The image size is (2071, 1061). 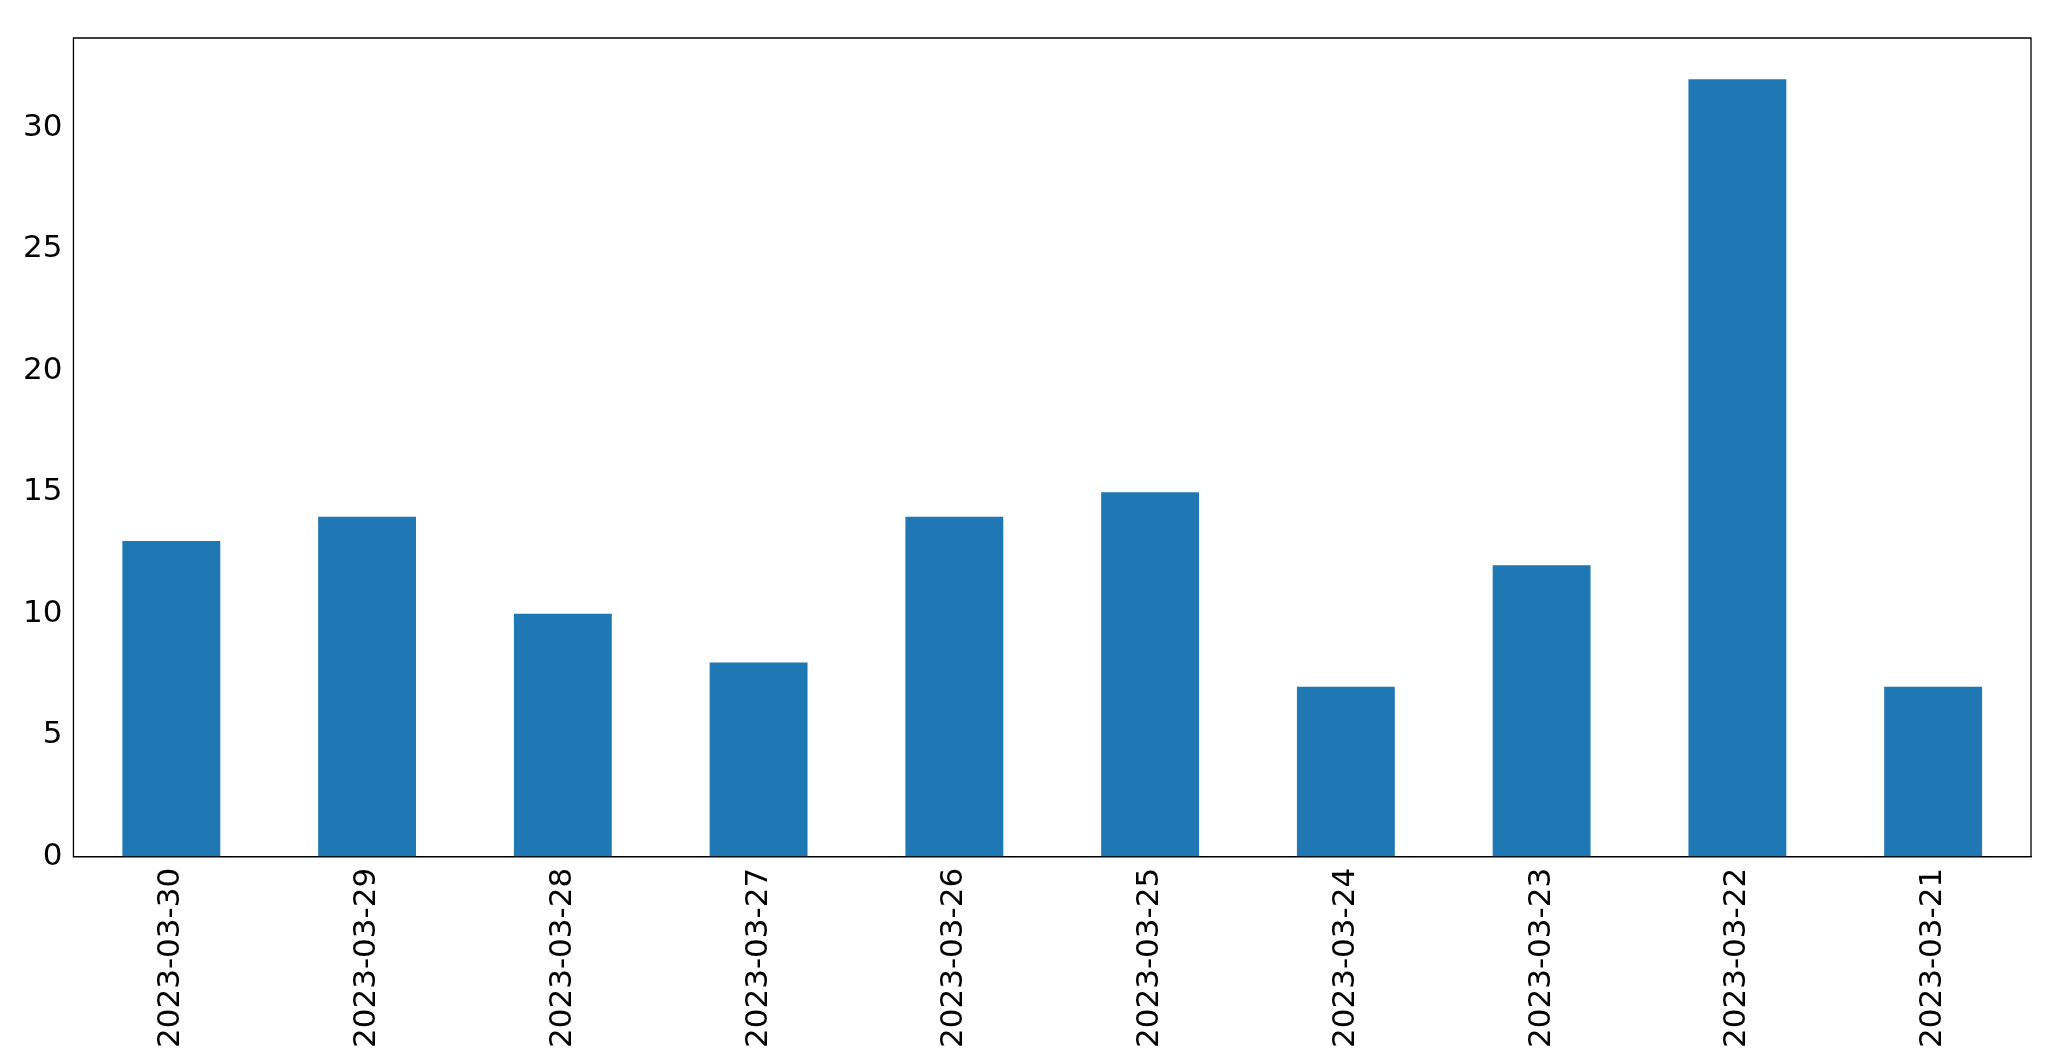 What do you see at coordinates (52, 732) in the screenshot?
I see `y-tick-label: 5` at bounding box center [52, 732].